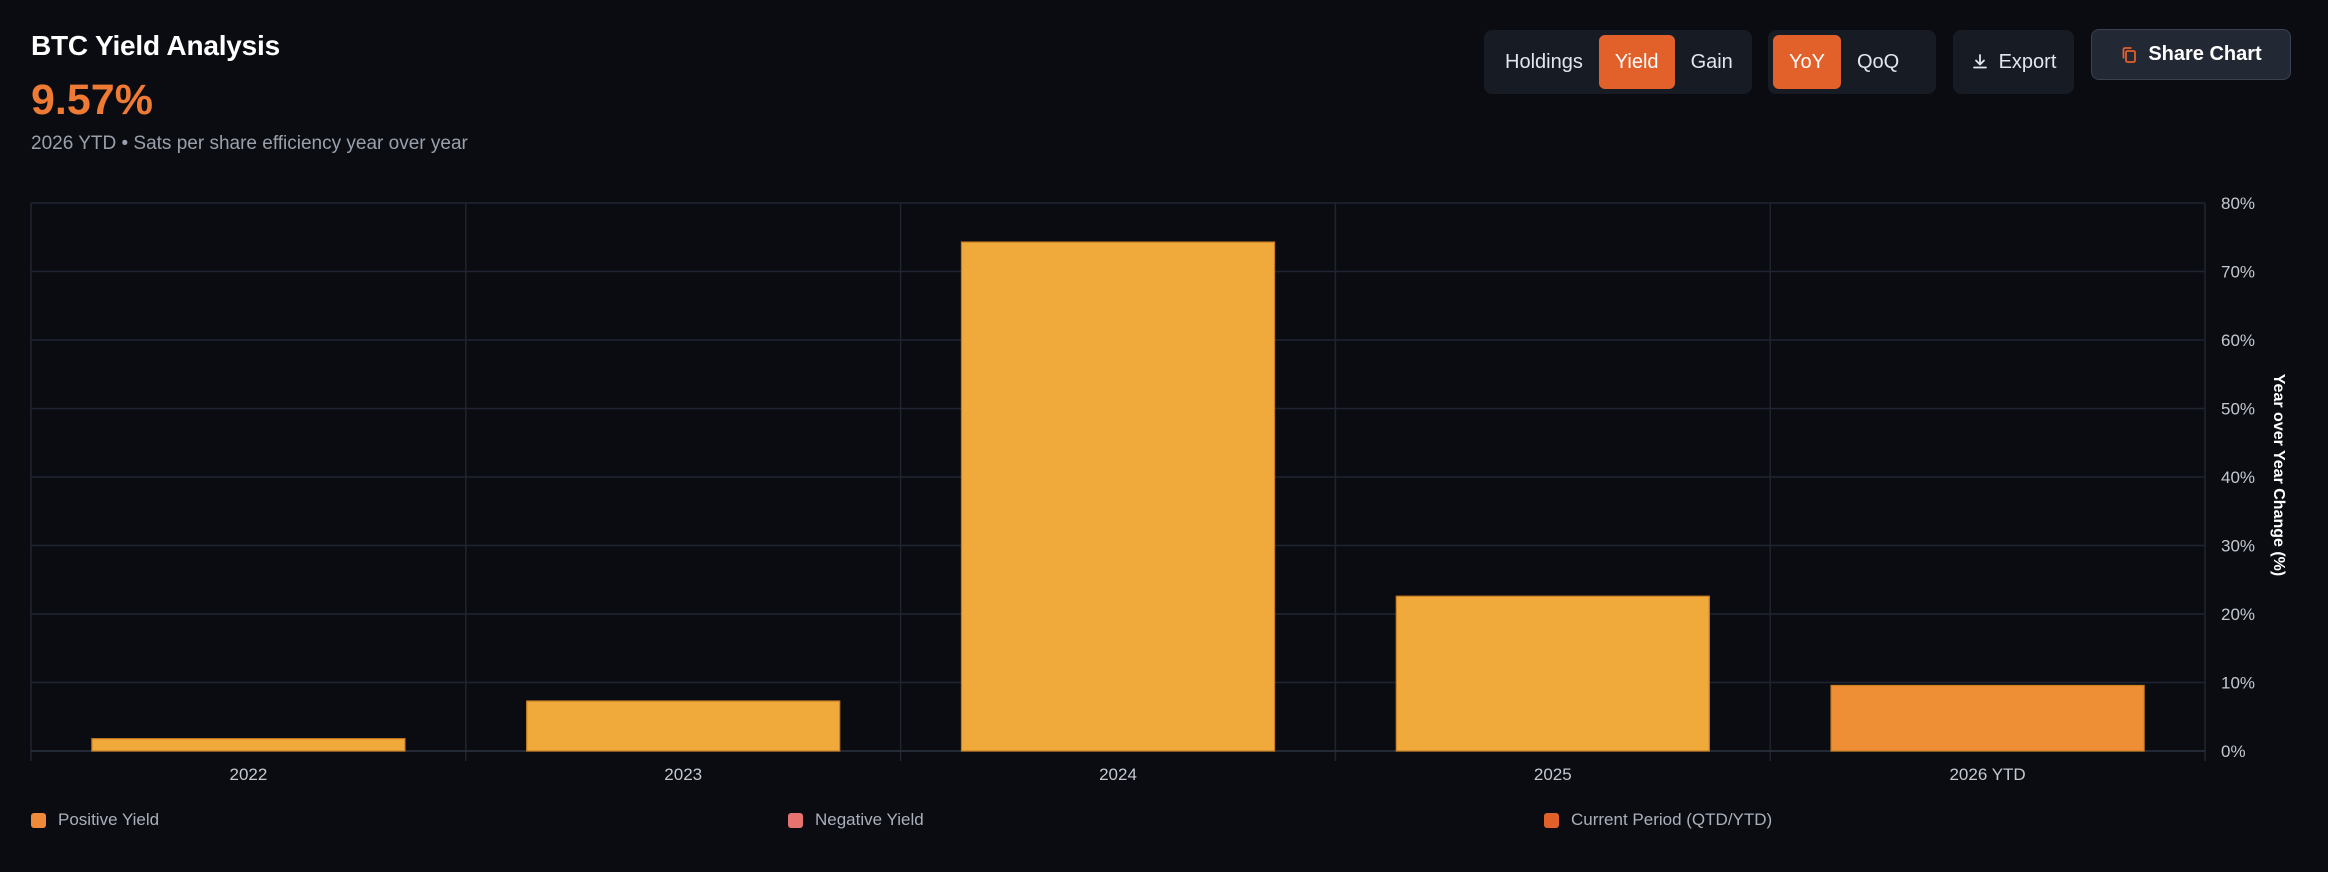 The width and height of the screenshot is (2328, 872). What do you see at coordinates (1711, 61) in the screenshot?
I see `tab-gain: Gain` at bounding box center [1711, 61].